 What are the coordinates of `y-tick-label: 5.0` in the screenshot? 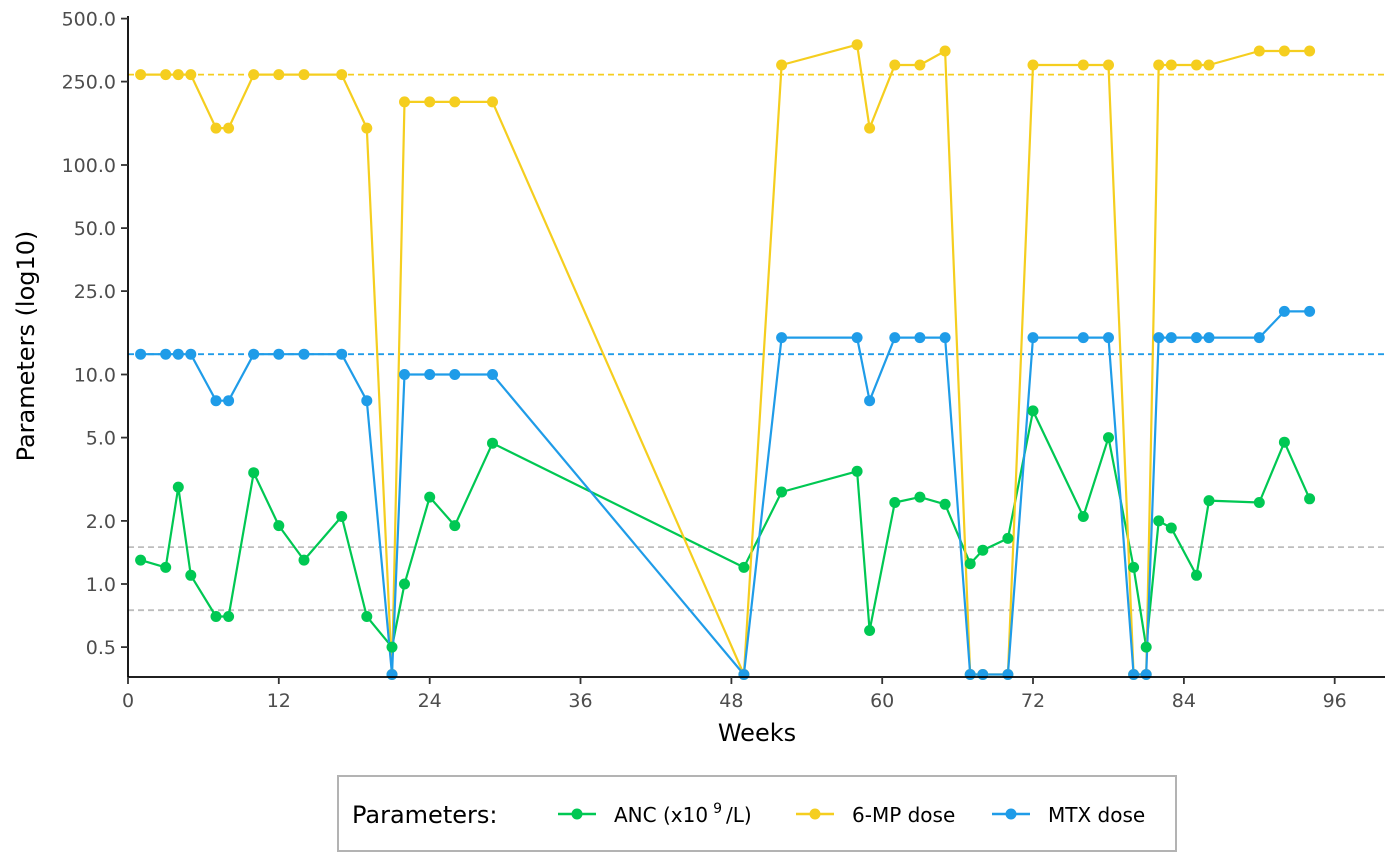 It's located at (101, 439).